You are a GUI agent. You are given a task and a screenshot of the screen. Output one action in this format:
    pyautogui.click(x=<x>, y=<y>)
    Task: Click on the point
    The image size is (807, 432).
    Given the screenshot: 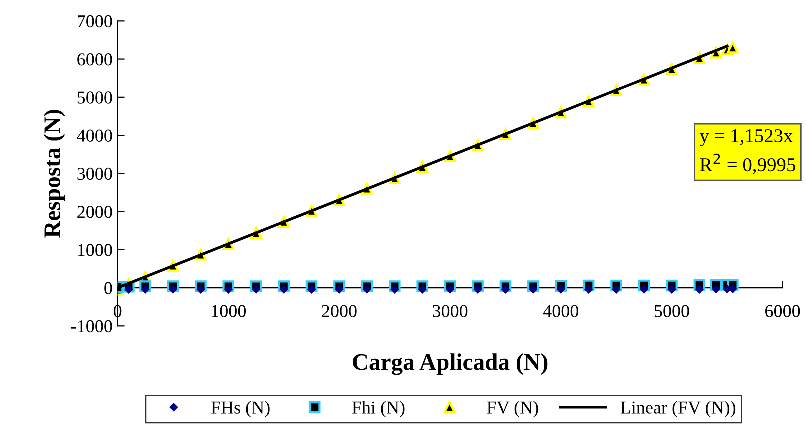 What is the action you would take?
    pyautogui.click(x=733, y=48)
    